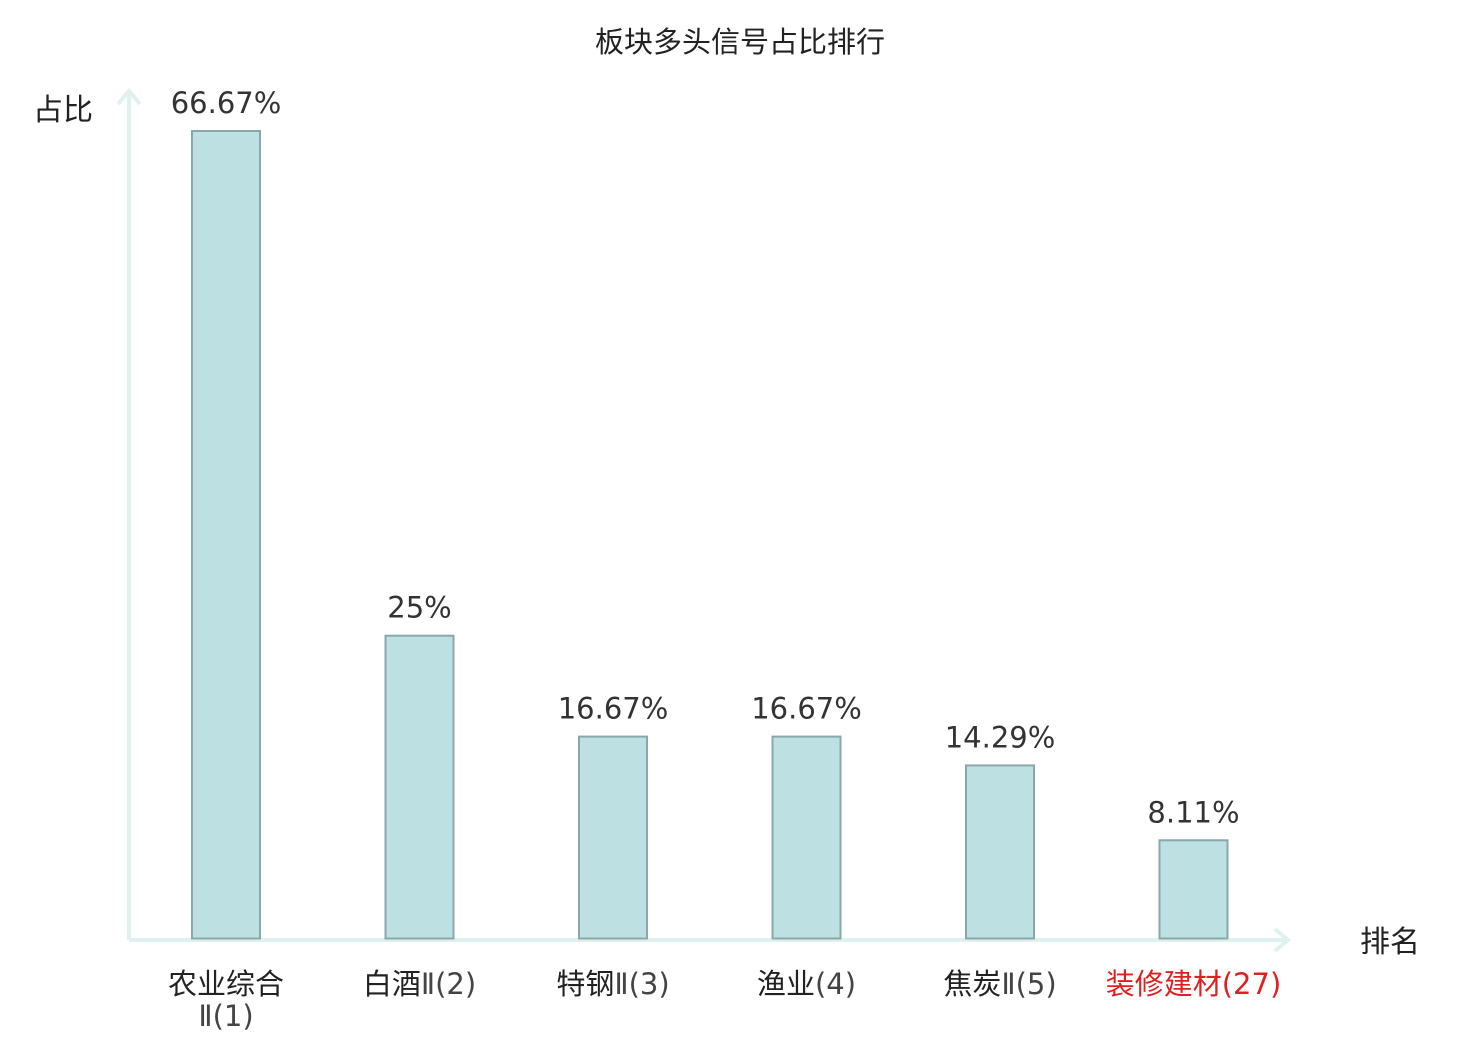 This screenshot has width=1480, height=1044. Describe the element at coordinates (1282, 940) in the screenshot. I see `x-axis-arrow` at that location.